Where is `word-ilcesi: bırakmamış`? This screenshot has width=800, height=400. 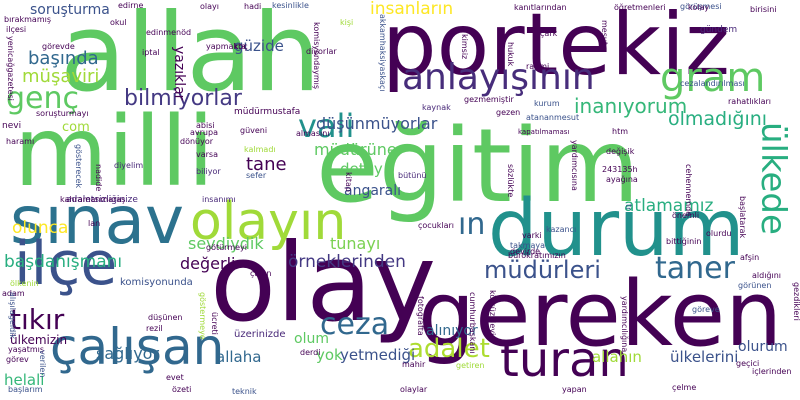
word-ilcesi: bırakmamış is located at coordinates (28, 19).